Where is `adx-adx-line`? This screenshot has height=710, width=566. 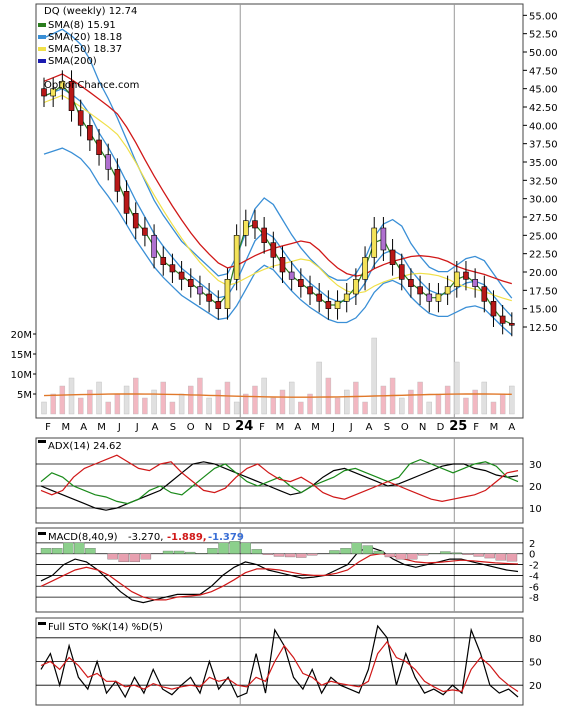 adx-adx-line is located at coordinates (279, 486).